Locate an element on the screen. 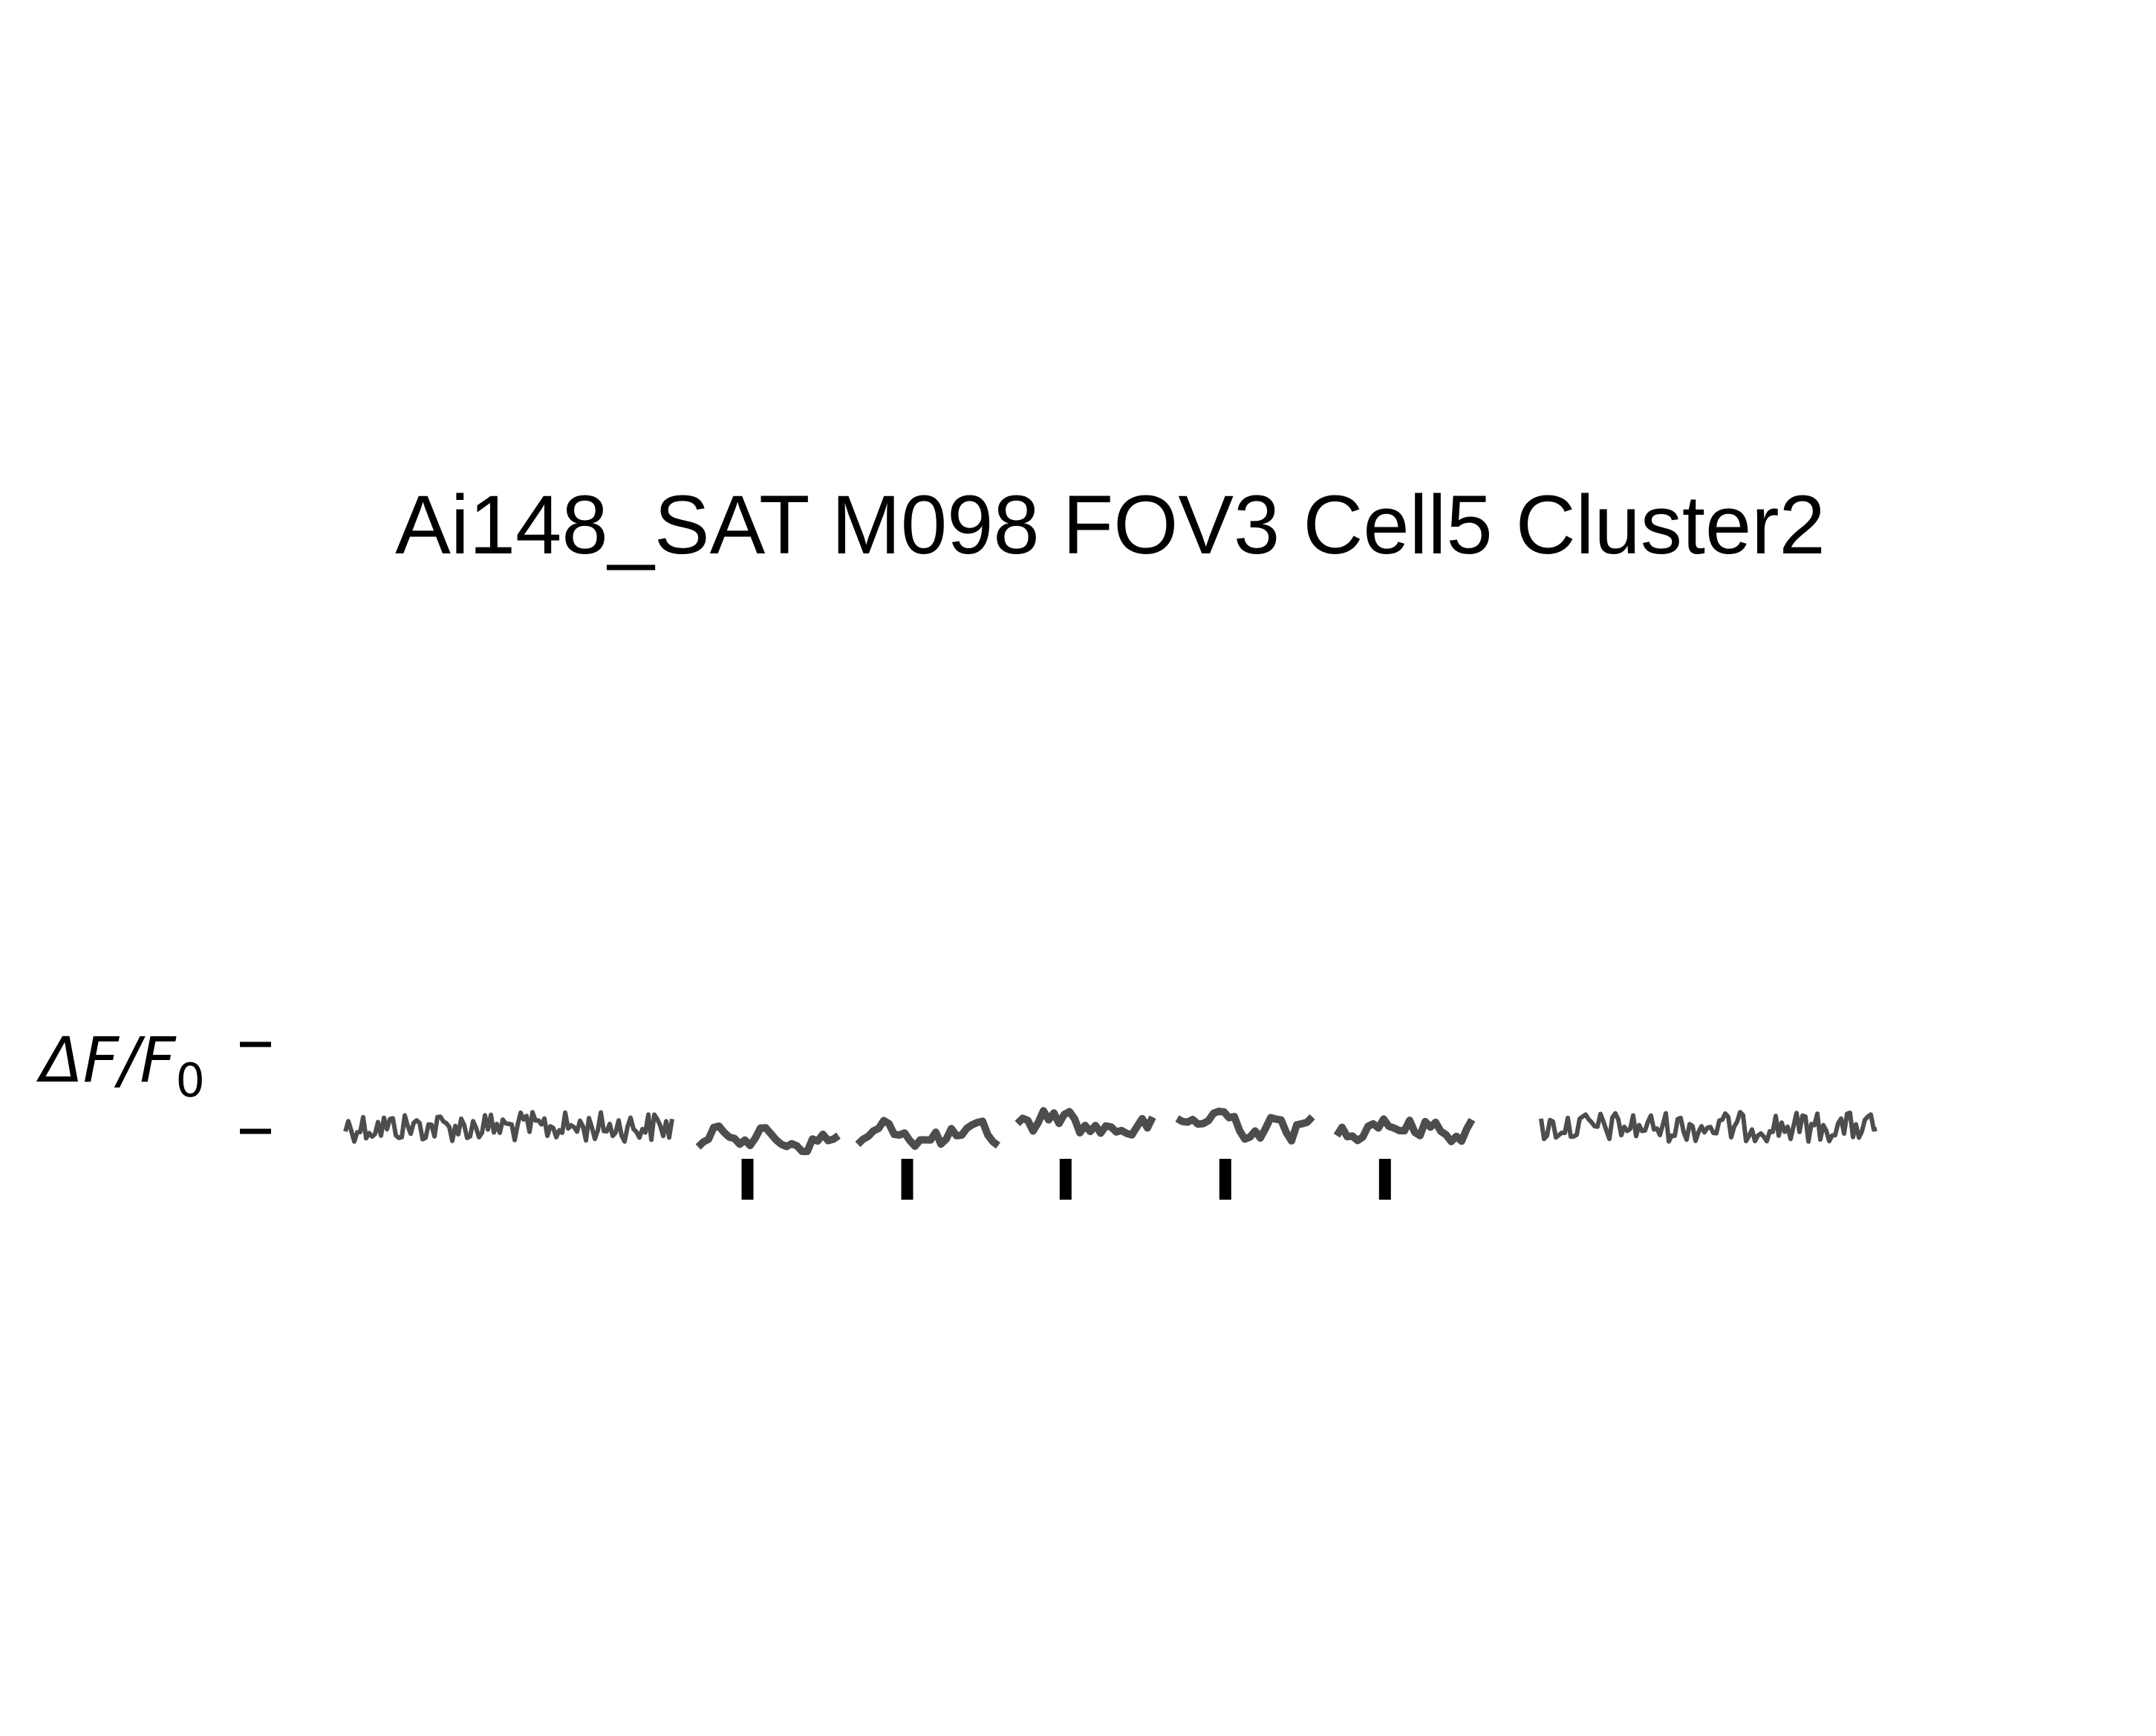 The width and height of the screenshot is (2156, 1736). scale-bar-label-subscript: 0 is located at coordinates (190, 1080).